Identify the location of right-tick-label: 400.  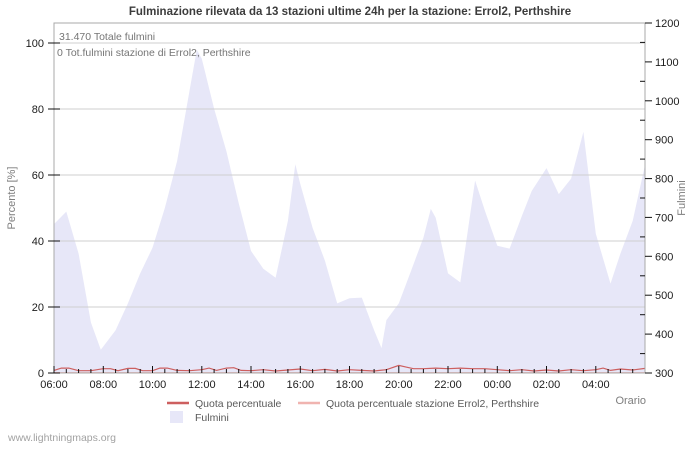
(664, 335).